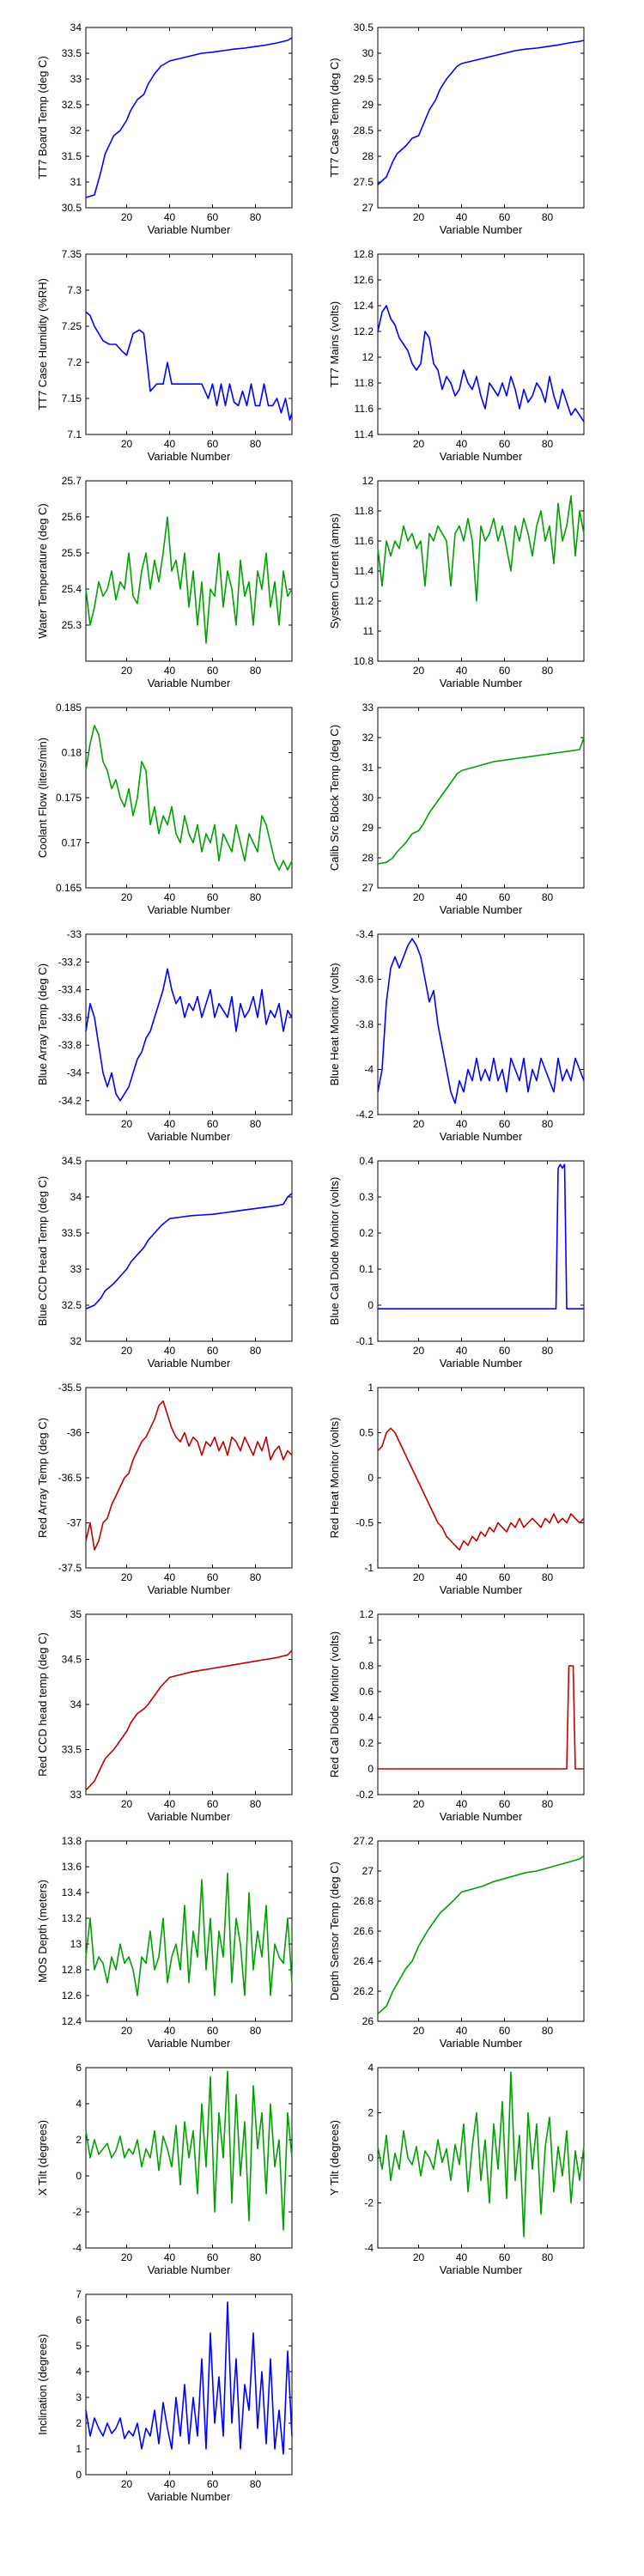 The height and width of the screenshot is (2576, 644). Describe the element at coordinates (365, 1115) in the screenshot. I see `y-tick-label: -4.2` at that location.